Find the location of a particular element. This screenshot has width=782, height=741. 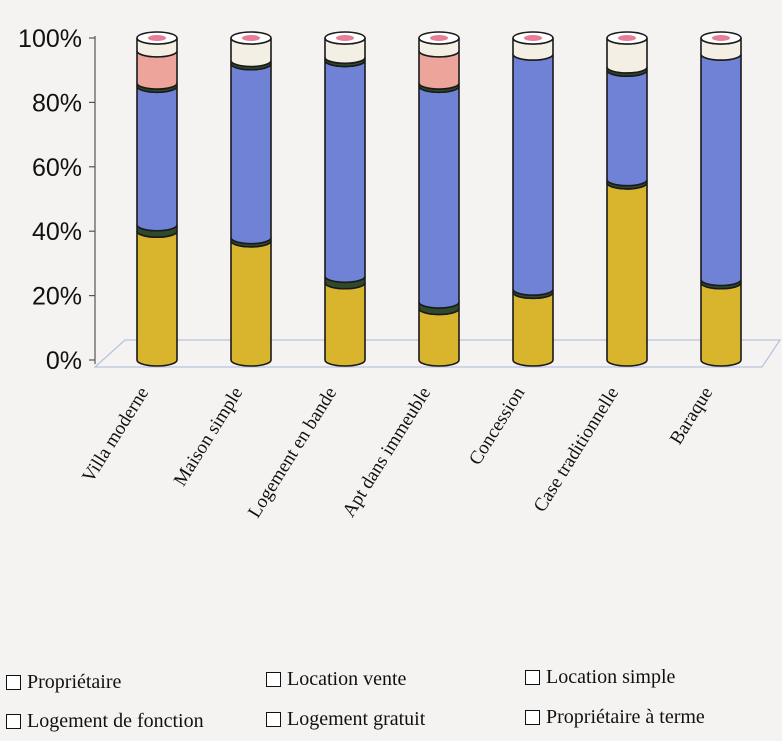

x-category-label: Apt dans immeuble is located at coordinates (387, 452).